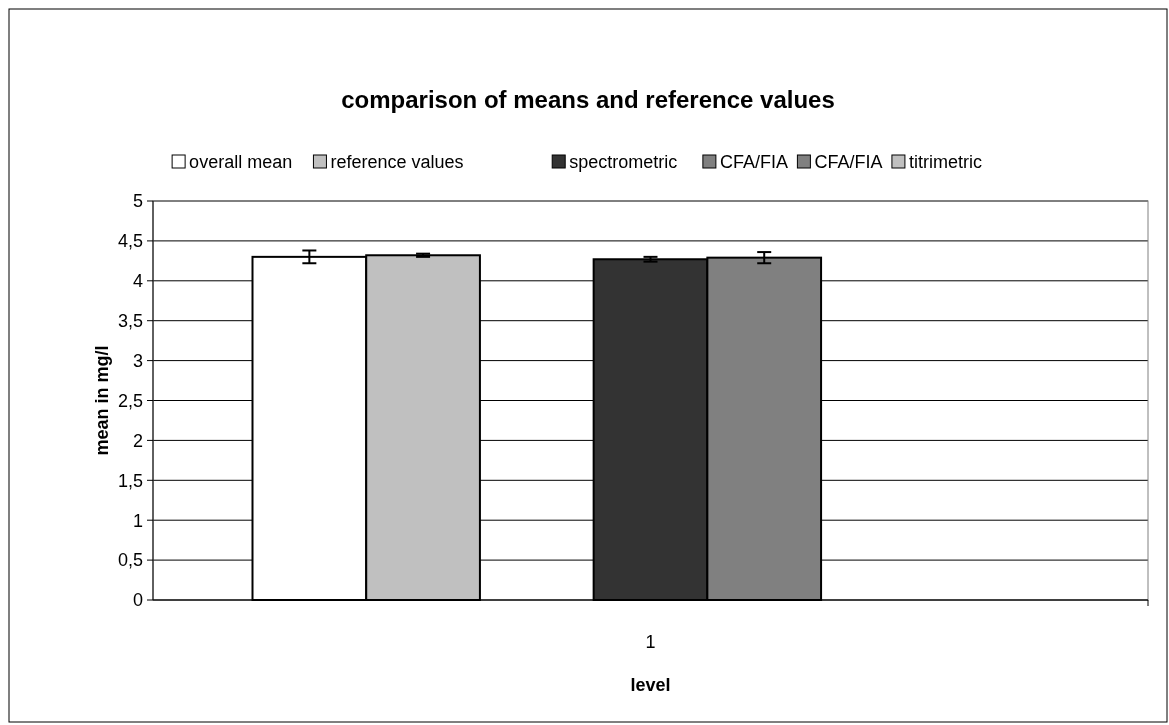 The width and height of the screenshot is (1169, 725). What do you see at coordinates (137, 520) in the screenshot?
I see `y-tick-label: 1` at bounding box center [137, 520].